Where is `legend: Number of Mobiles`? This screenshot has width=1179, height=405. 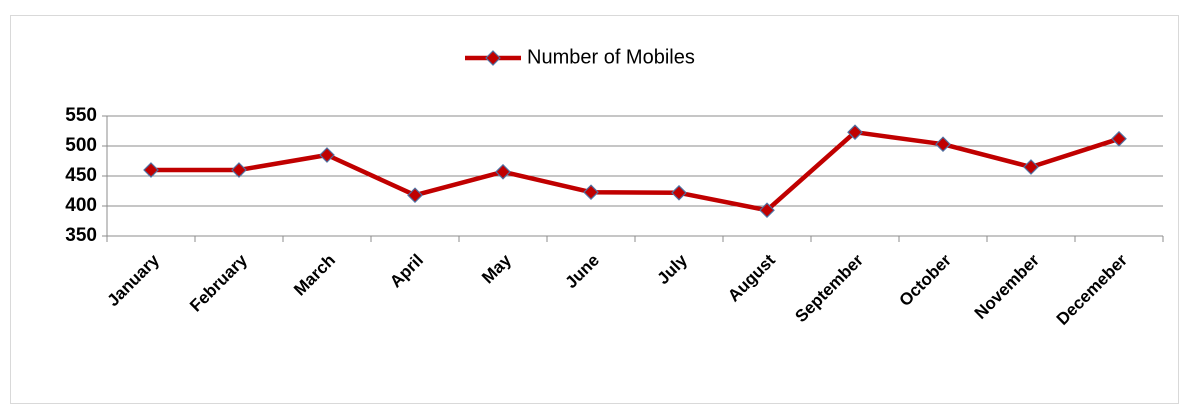
legend: Number of Mobiles is located at coordinates (580, 57).